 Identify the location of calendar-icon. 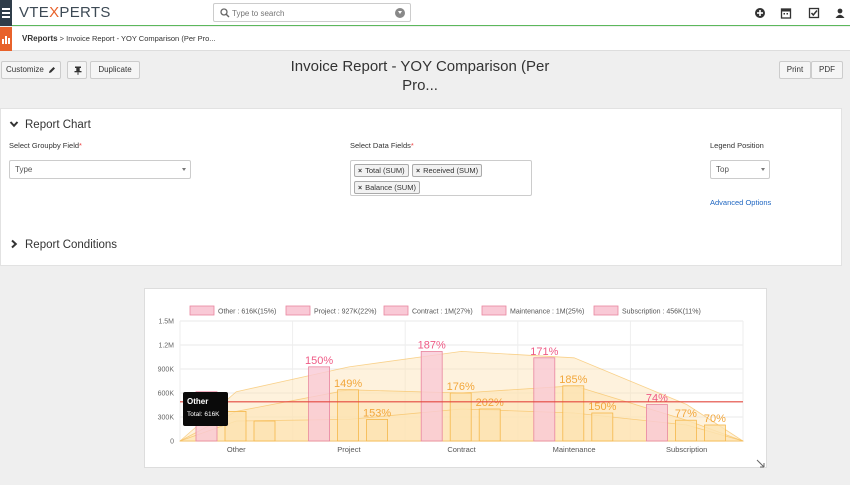
(786, 13).